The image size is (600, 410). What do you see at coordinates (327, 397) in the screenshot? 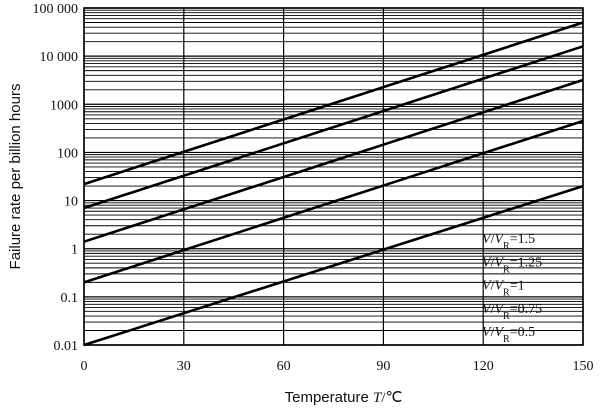
I see `x-axis-title-text: Temperature` at bounding box center [327, 397].